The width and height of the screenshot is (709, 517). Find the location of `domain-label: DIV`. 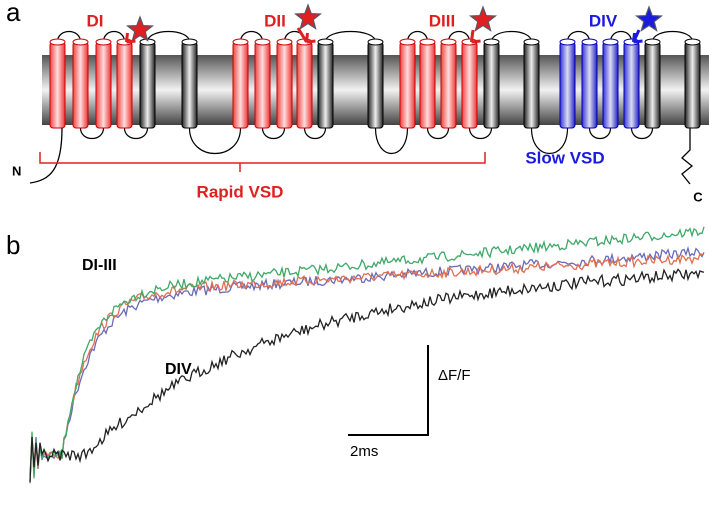

domain-label: DIV is located at coordinates (603, 20).